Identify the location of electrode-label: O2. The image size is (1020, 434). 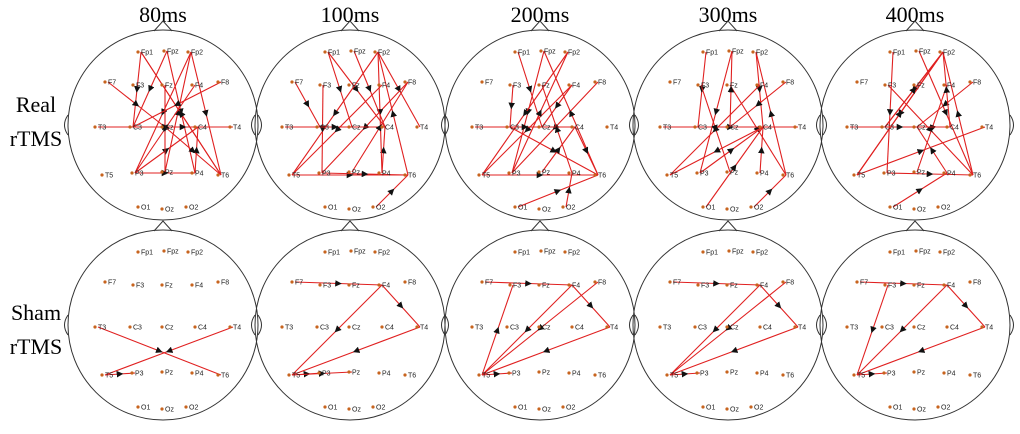
(193, 208).